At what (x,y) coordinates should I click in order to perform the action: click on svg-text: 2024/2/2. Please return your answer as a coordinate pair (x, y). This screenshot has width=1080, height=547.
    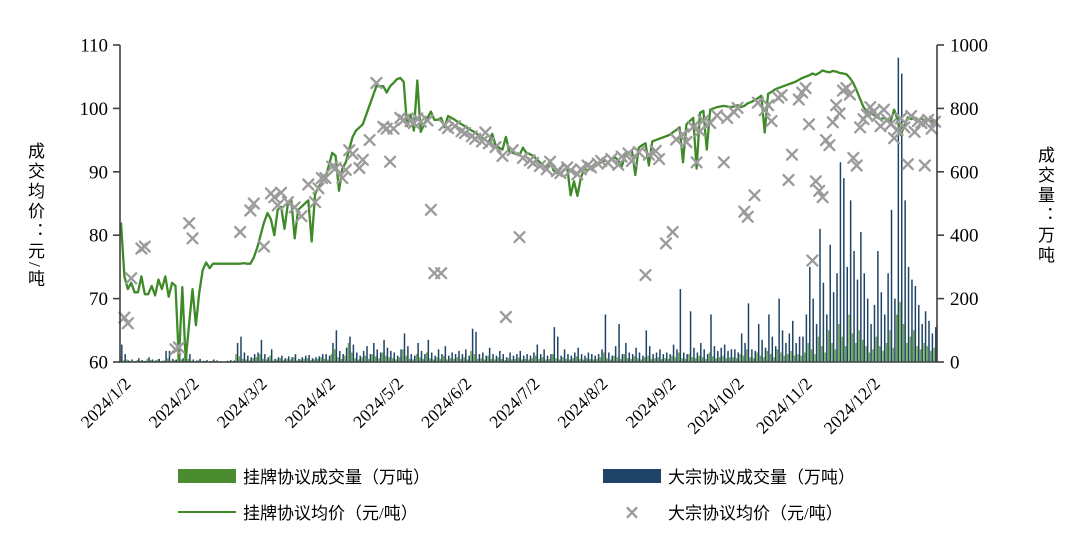
    Looking at the image, I should click on (174, 403).